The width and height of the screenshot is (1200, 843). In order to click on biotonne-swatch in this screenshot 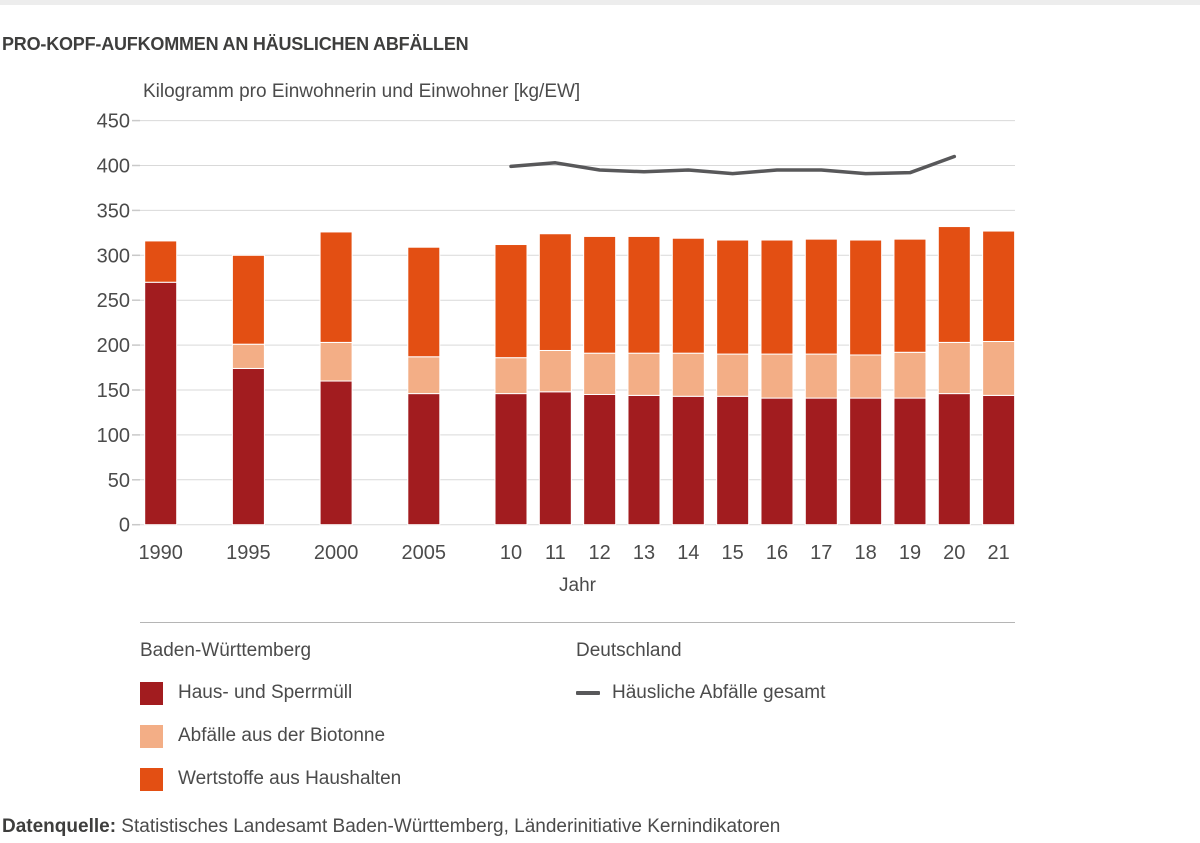, I will do `click(151, 736)`.